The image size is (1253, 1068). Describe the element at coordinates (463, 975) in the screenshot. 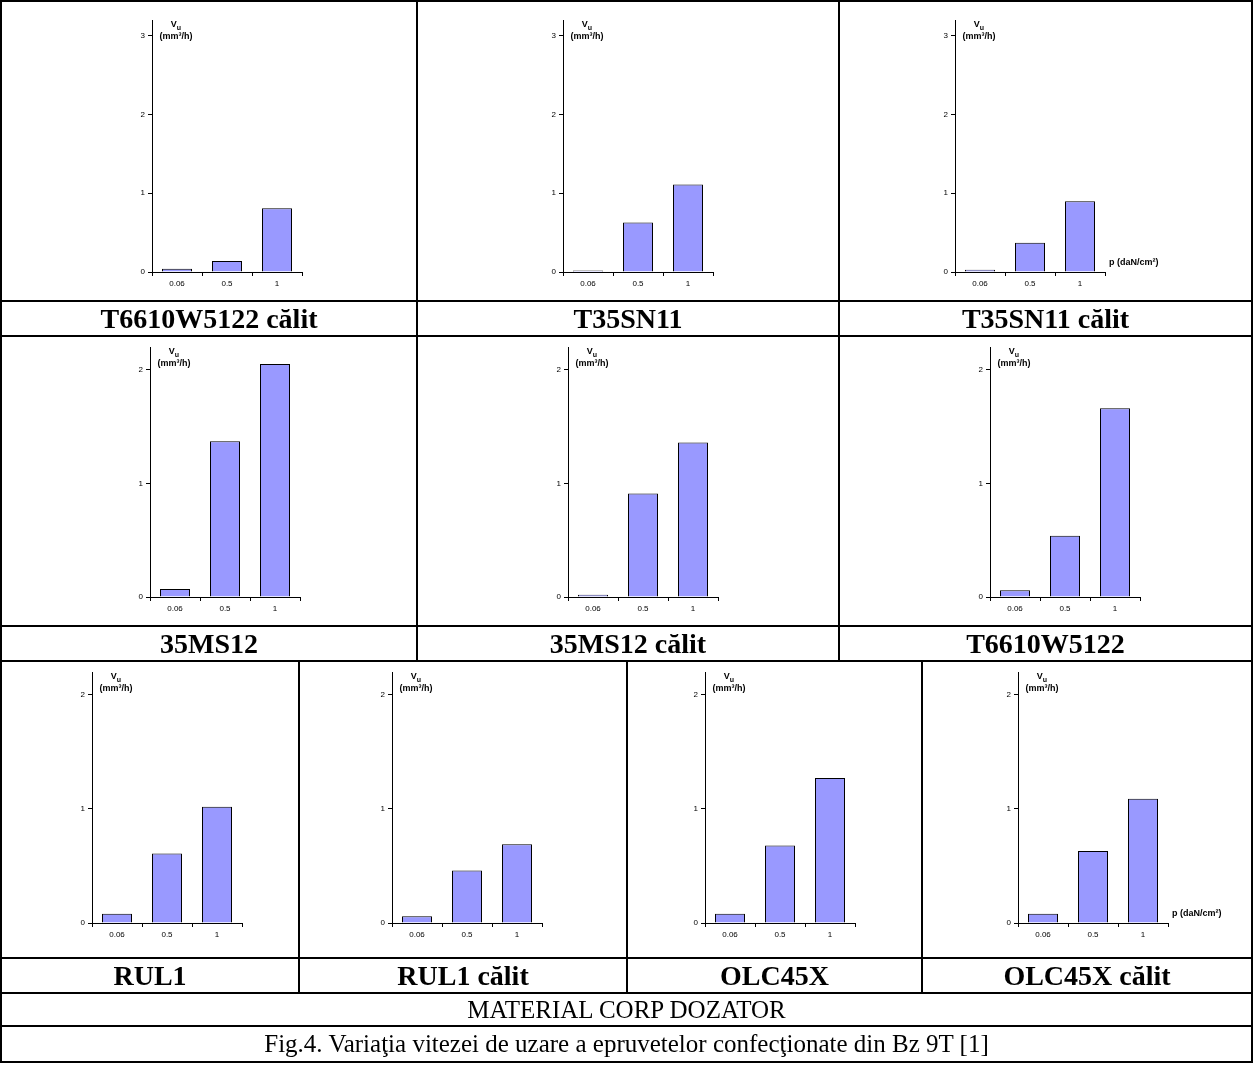

I see `text: RUL1 călit` at that location.